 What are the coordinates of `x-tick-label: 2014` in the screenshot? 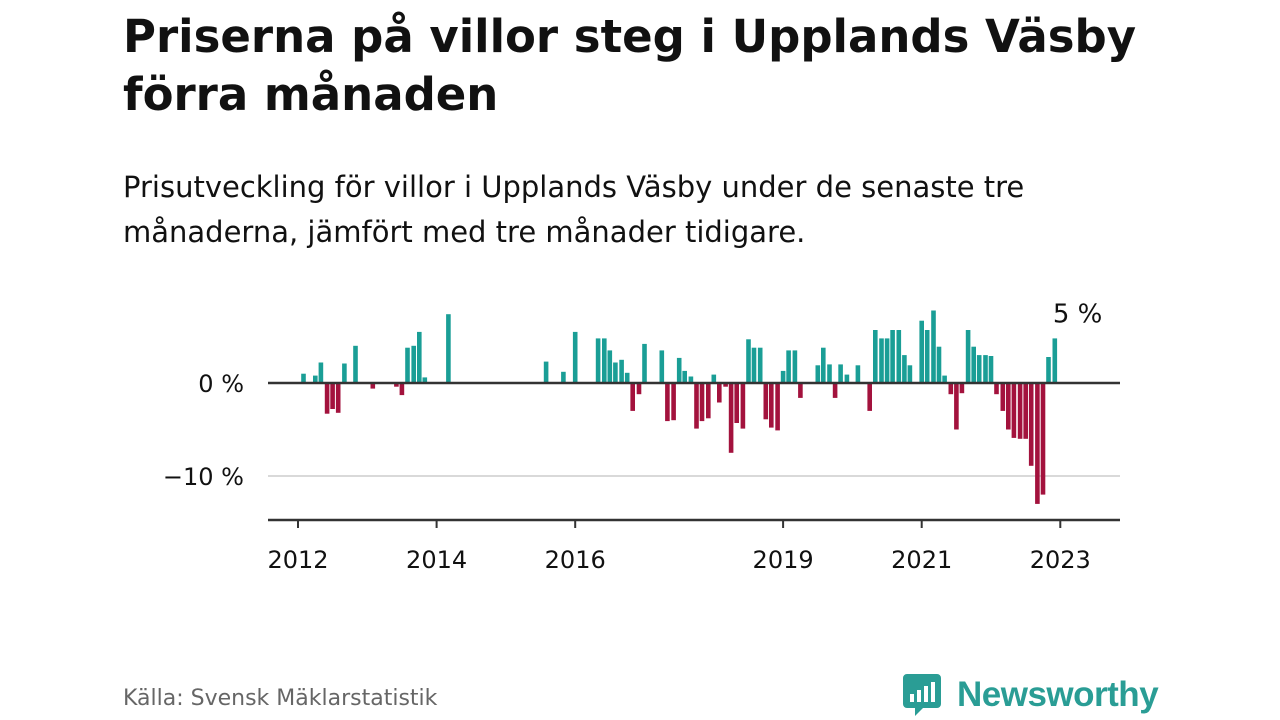 It's located at (436, 560).